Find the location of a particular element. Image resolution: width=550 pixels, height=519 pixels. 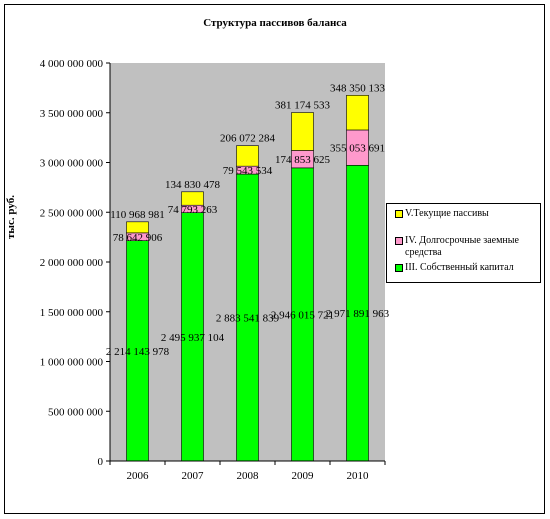

data-label-2007-s0: 2 495 937 104 is located at coordinates (193, 338).